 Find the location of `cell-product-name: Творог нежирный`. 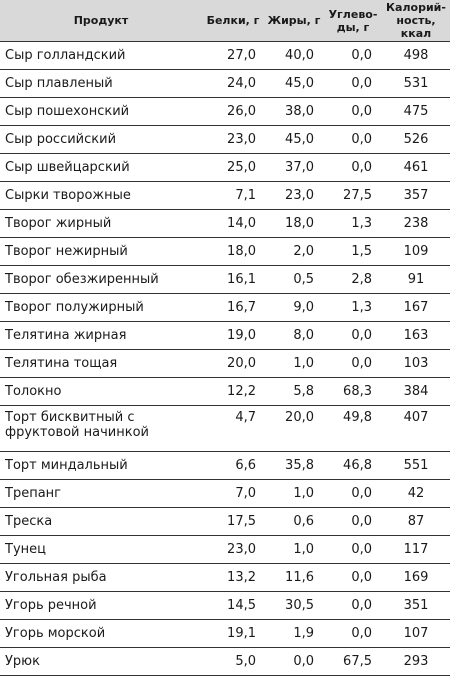

cell-product-name: Творог нежирный is located at coordinates (101, 251).